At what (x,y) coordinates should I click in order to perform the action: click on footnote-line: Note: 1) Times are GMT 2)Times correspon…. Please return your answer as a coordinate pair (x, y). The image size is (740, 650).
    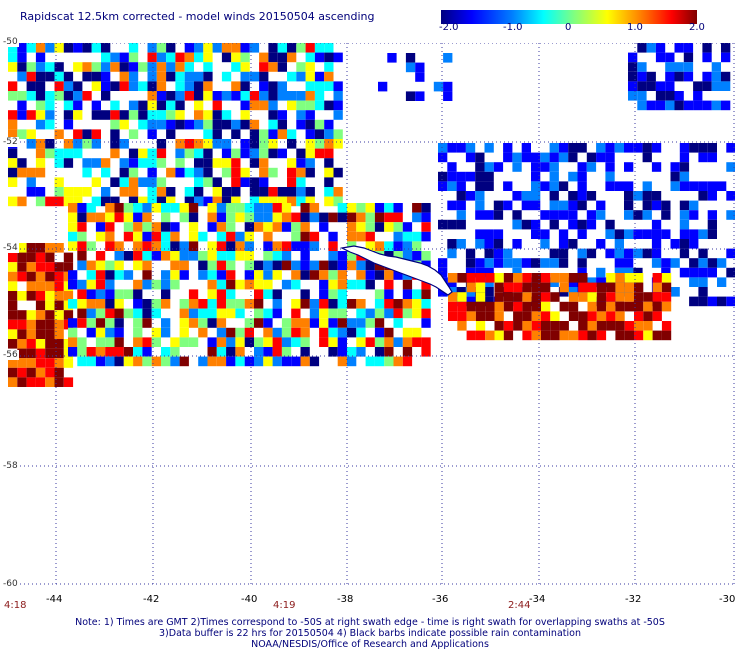
    Looking at the image, I should click on (370, 622).